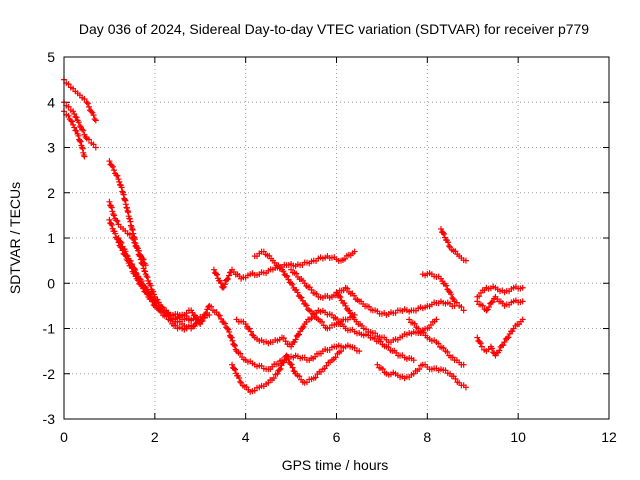 Image resolution: width=640 pixels, height=480 pixels. Describe the element at coordinates (518, 437) in the screenshot. I see `x-tick-label: 10` at that location.